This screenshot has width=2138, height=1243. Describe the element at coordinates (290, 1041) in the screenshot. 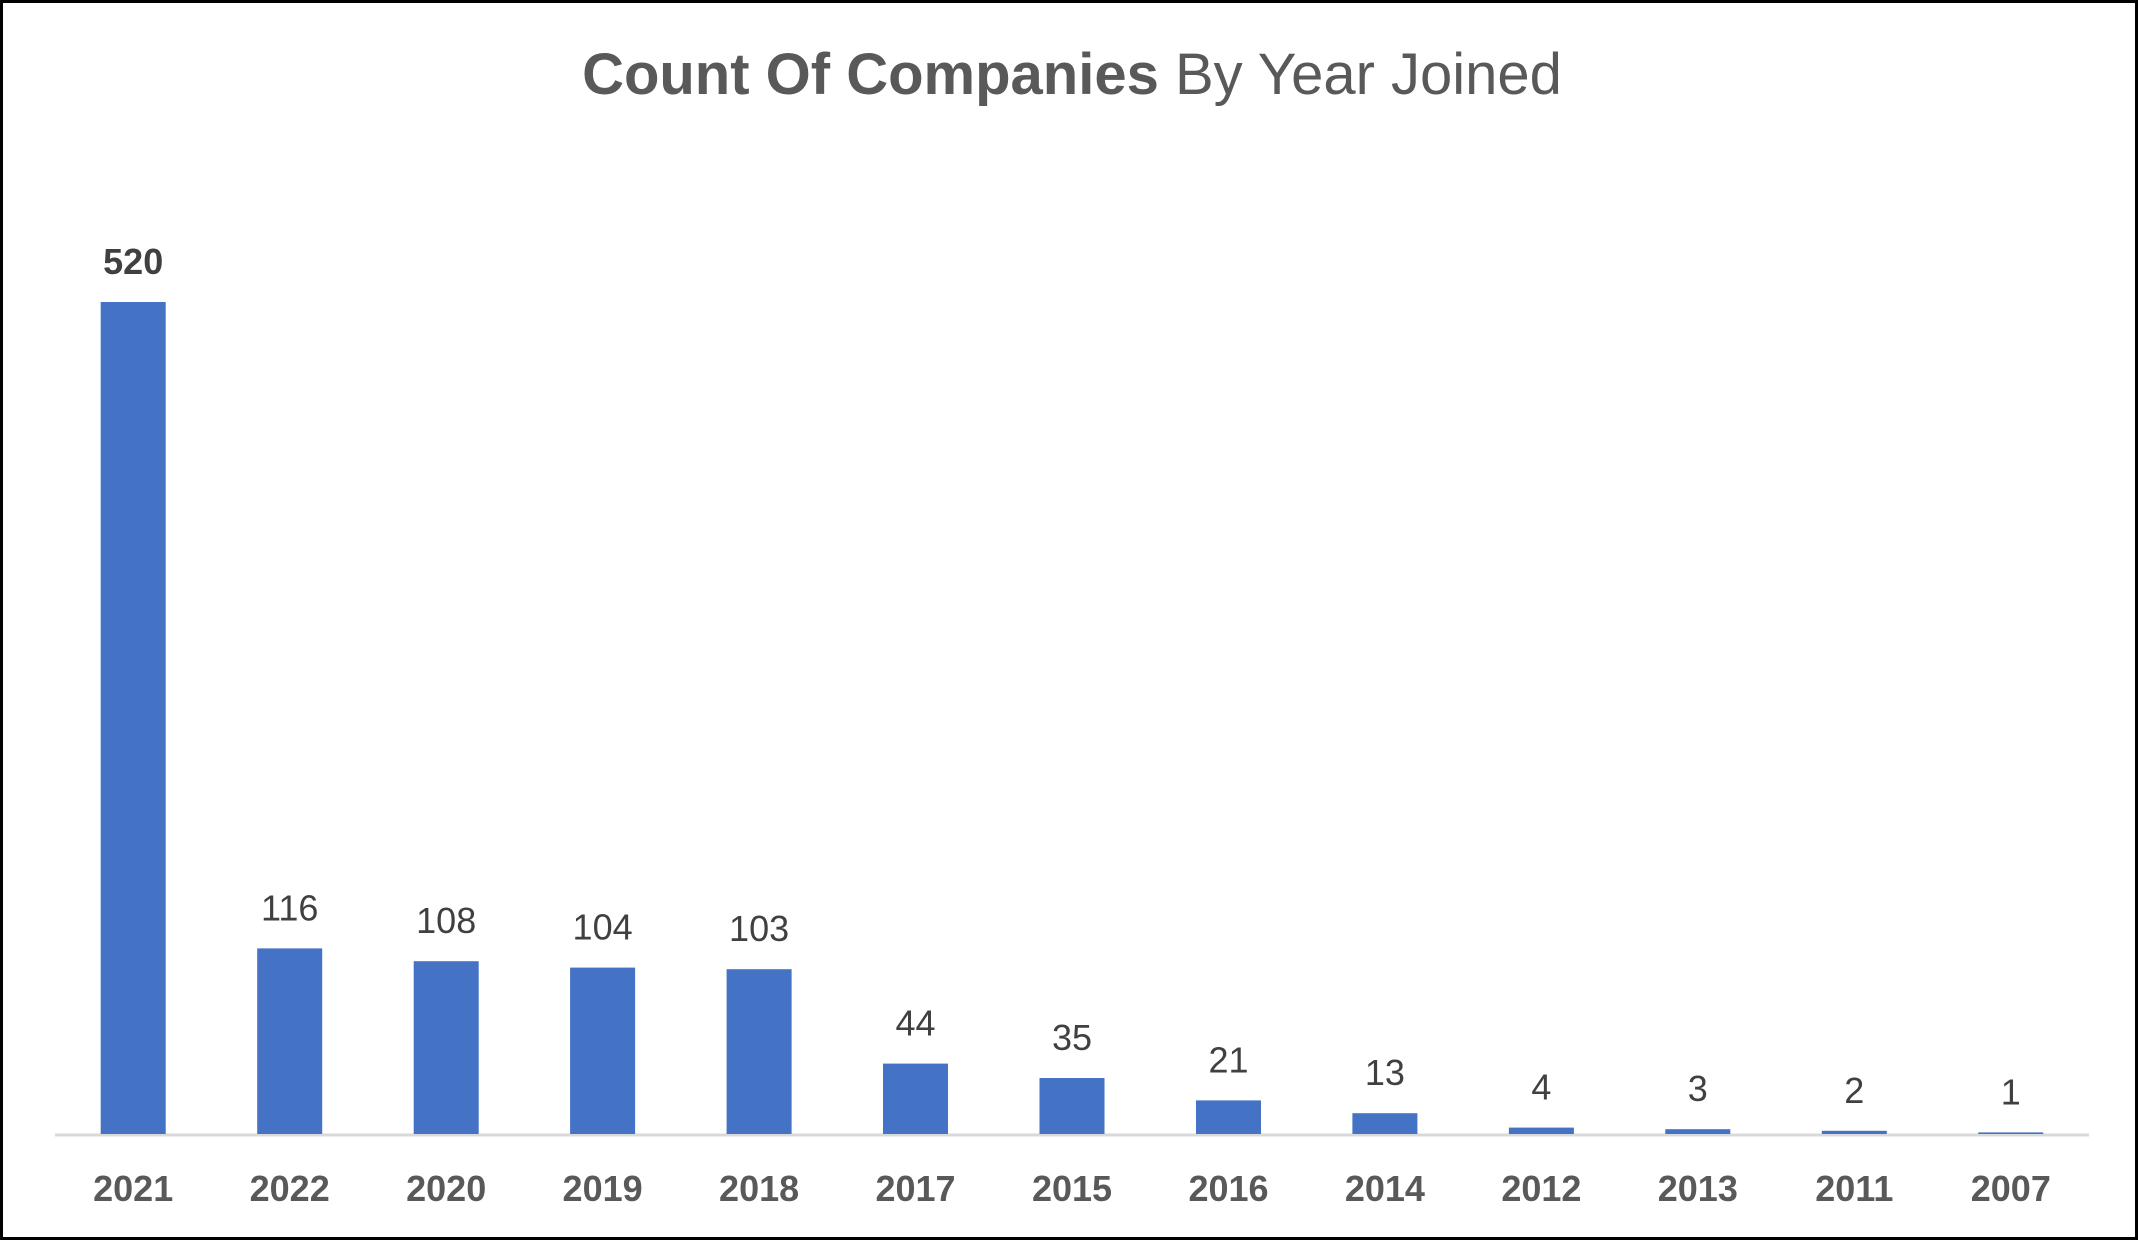

I see `bar-2022` at that location.